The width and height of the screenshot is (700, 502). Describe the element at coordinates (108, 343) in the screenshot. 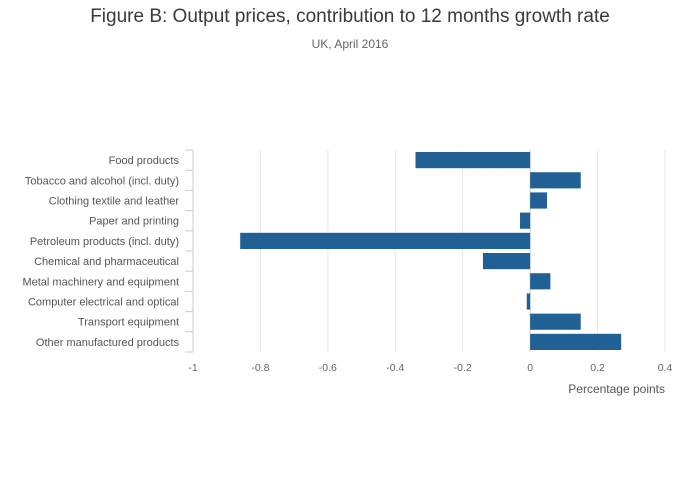

I see `category-label: Other manufactured products` at that location.